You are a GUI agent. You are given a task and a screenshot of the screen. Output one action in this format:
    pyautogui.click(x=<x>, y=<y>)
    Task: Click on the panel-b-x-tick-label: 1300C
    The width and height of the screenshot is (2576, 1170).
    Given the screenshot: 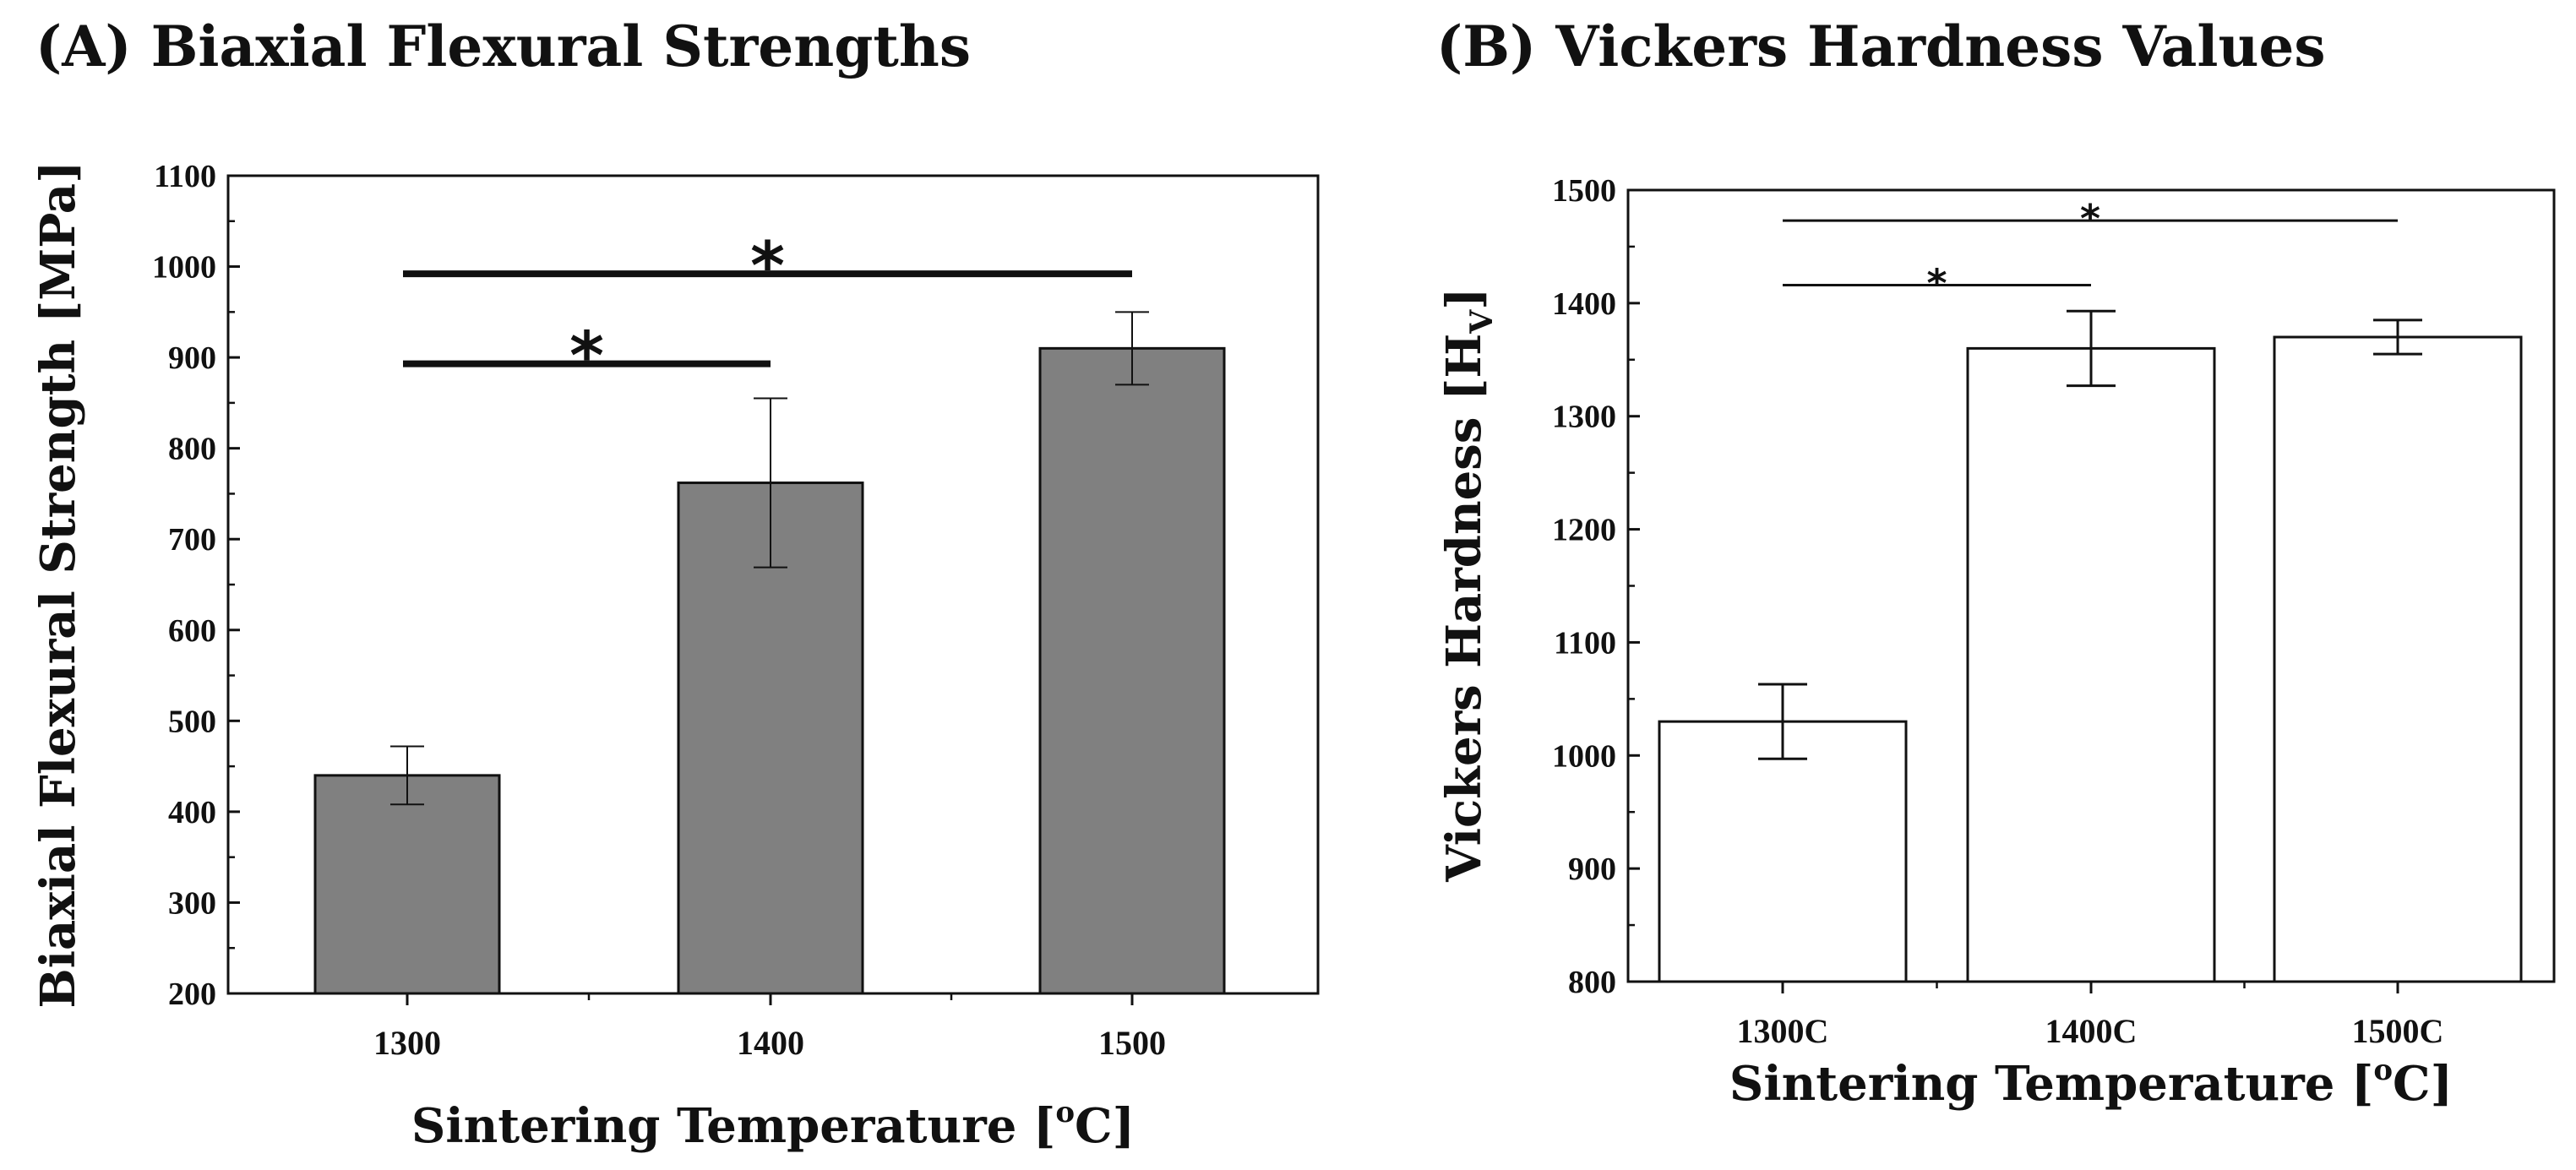 What is the action you would take?
    pyautogui.click(x=1783, y=1031)
    